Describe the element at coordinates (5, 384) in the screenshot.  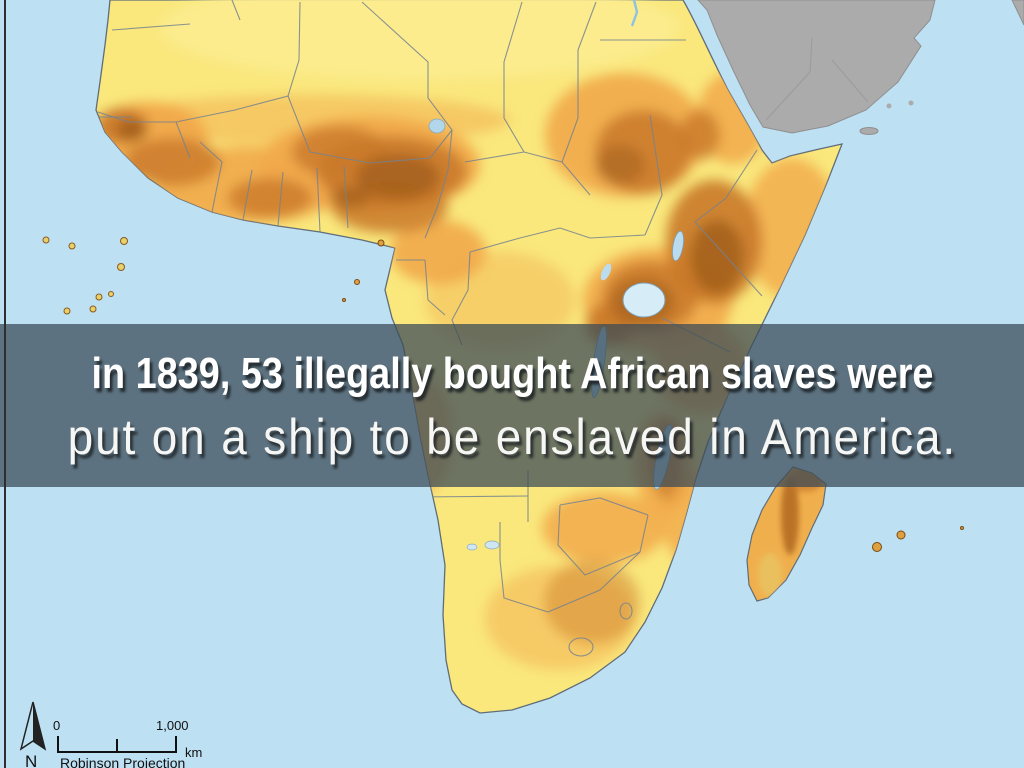
I see `map-left-border` at that location.